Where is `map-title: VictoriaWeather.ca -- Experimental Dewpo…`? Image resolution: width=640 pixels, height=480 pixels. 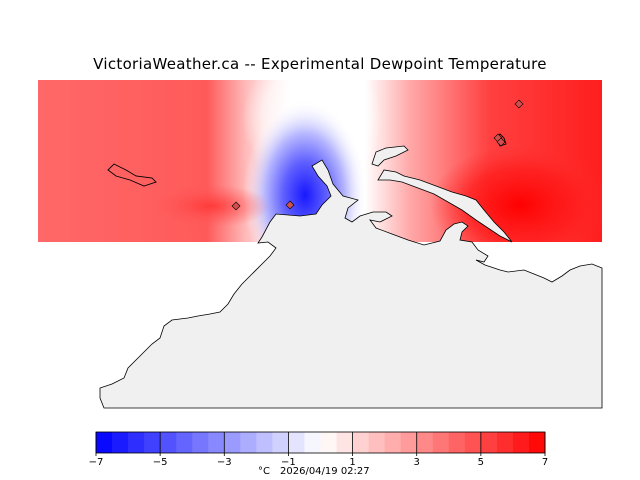
map-title: VictoriaWeather.ca -- Experimental Dewpo… is located at coordinates (320, 64).